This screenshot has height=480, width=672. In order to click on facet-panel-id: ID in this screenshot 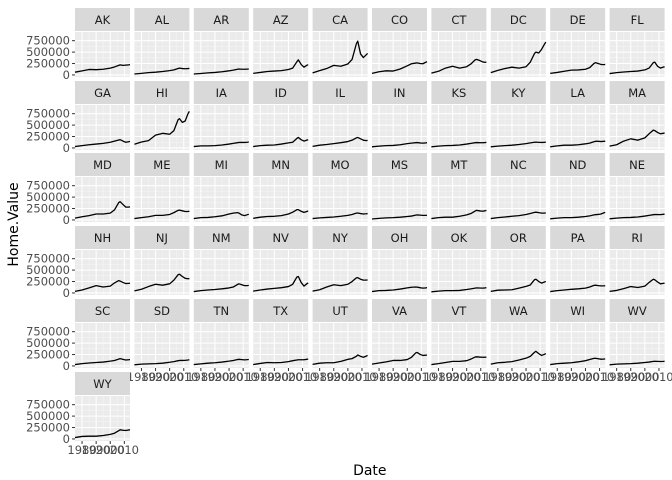, I will do `click(281, 115)`.